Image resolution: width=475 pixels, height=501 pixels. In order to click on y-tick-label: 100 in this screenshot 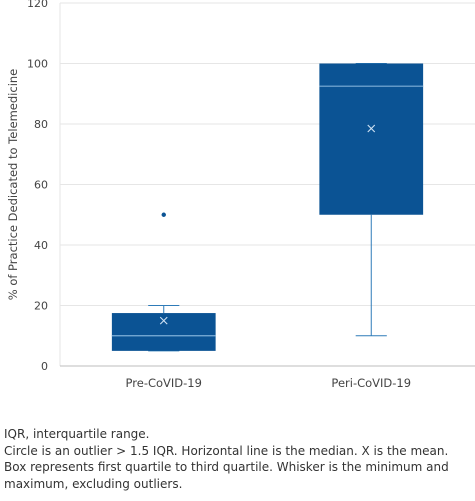, I will do `click(37, 64)`.